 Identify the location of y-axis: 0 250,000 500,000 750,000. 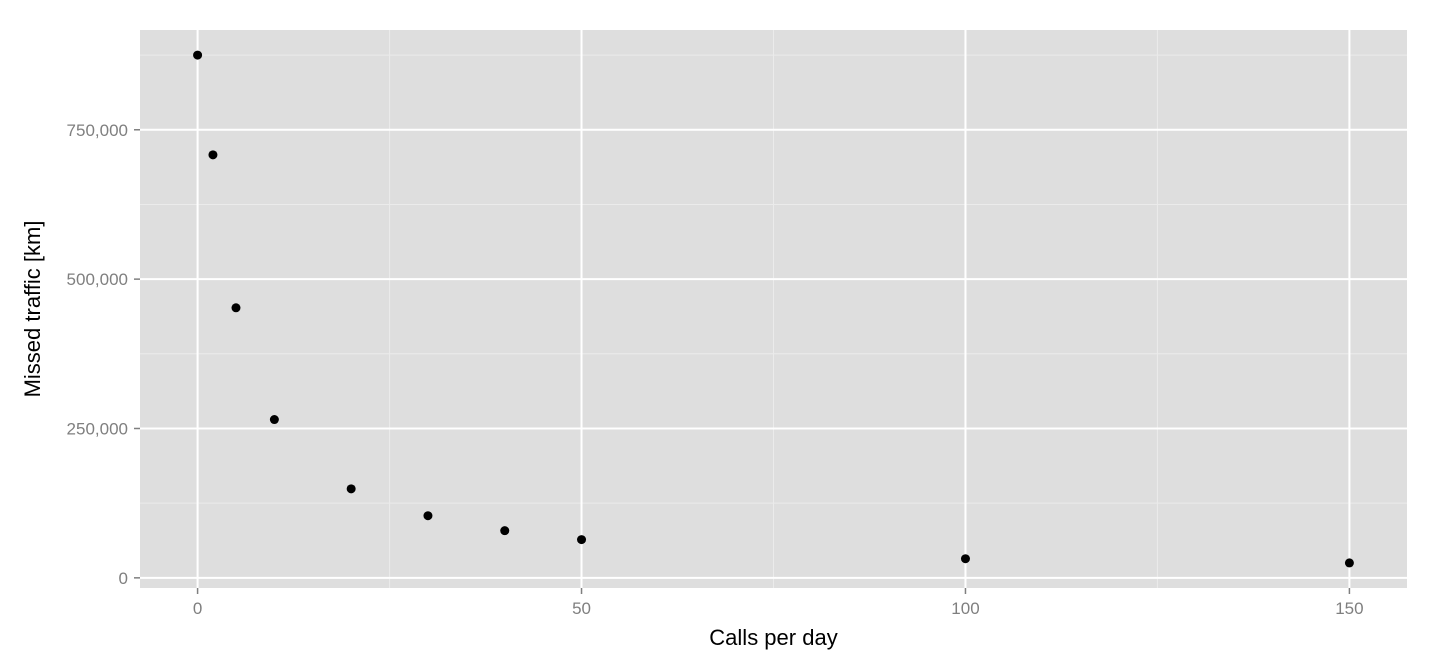
(103, 354).